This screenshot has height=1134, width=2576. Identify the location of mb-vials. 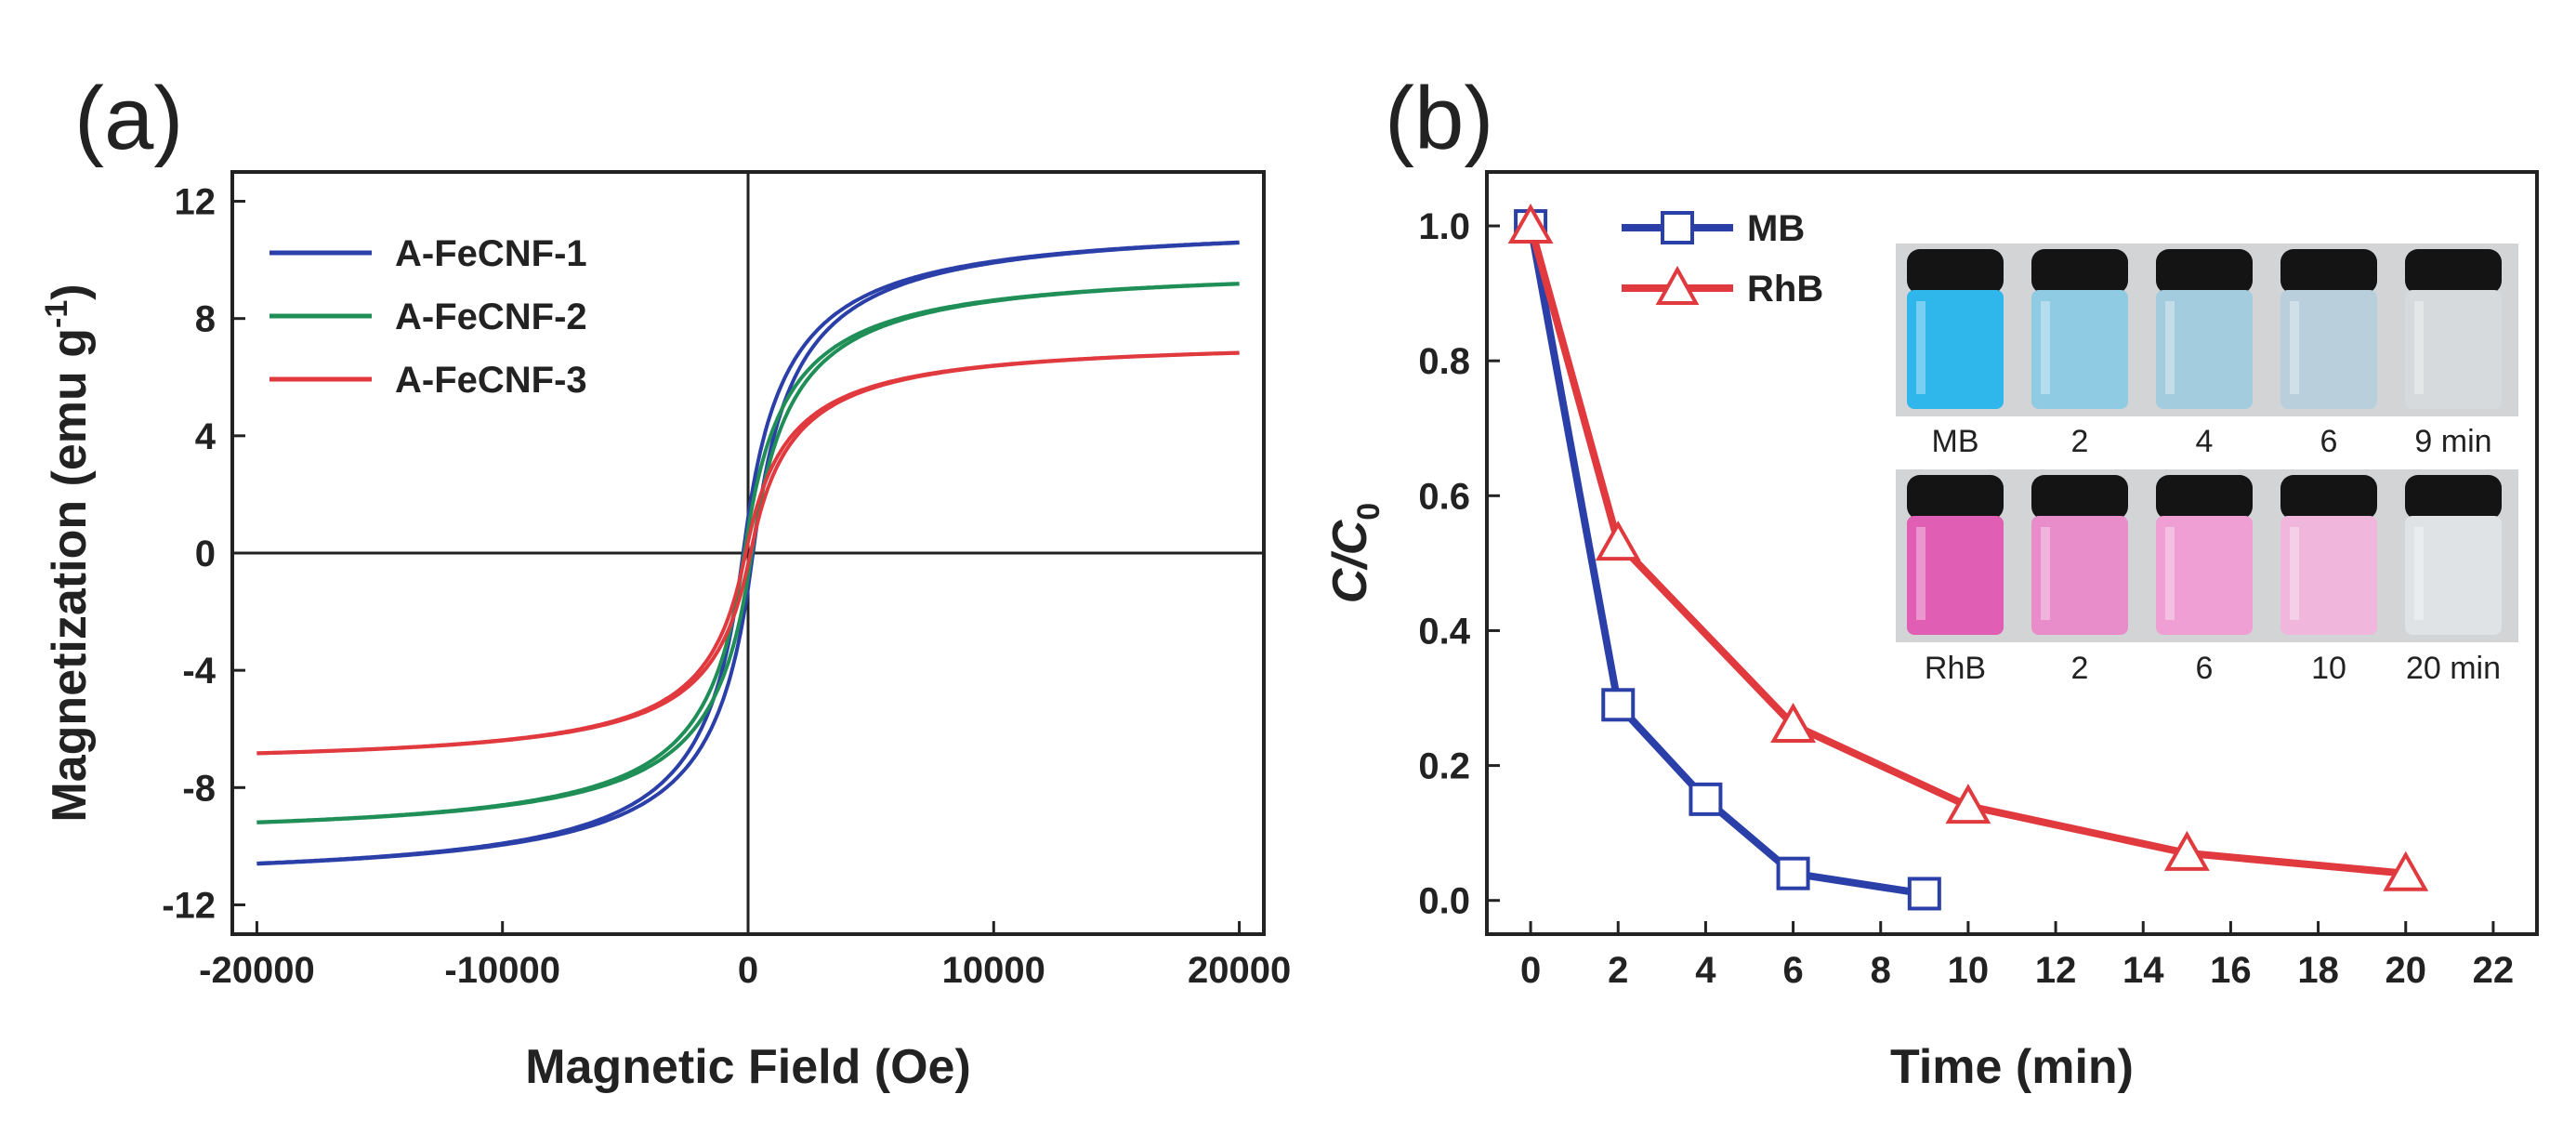
(2204, 329).